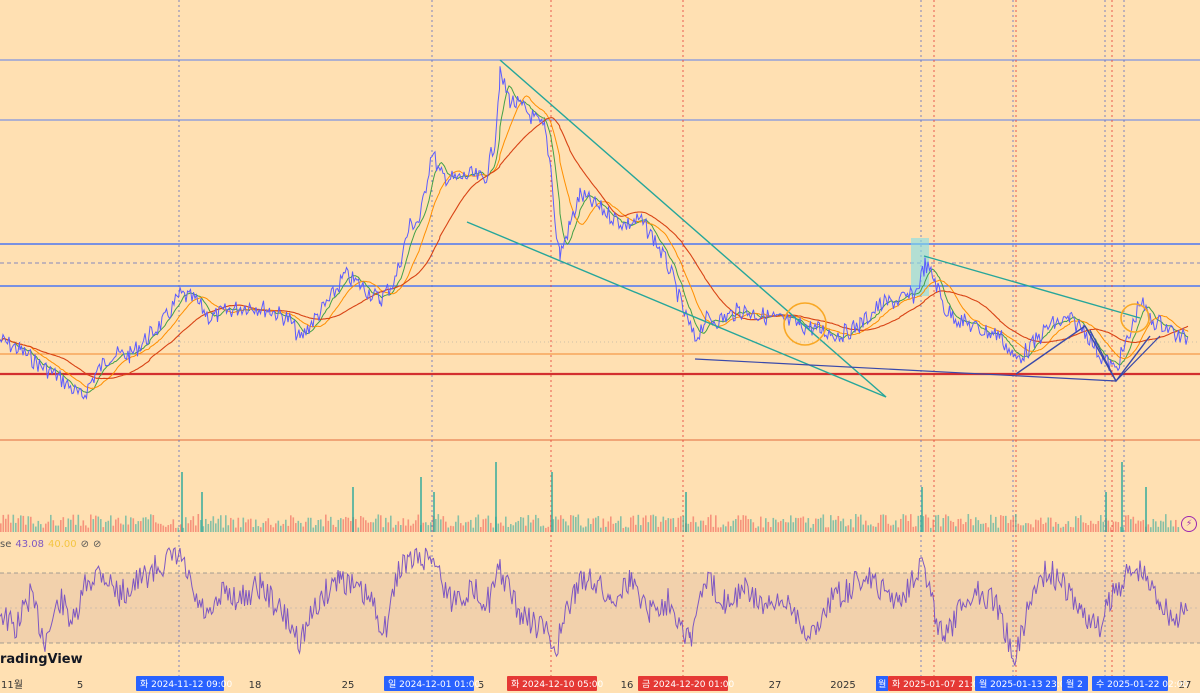  Describe the element at coordinates (683, 683) in the screenshot. I see `date-flag` at that location.